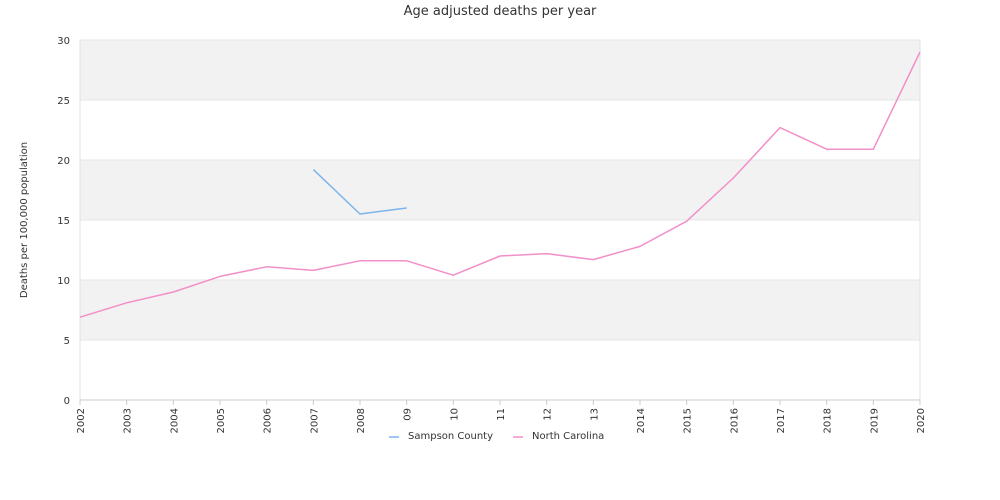 Image resolution: width=1000 pixels, height=500 pixels. Describe the element at coordinates (81, 420) in the screenshot. I see `x-tick-label: 2002` at that location.